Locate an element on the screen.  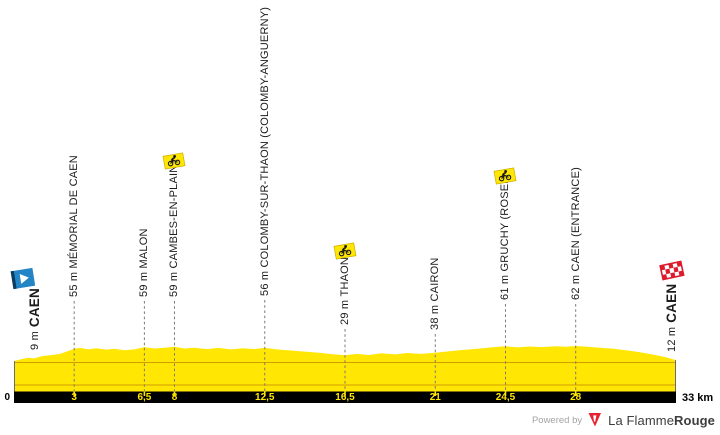
waypoint-name: COLOMBY-SUR-THAON (COLOMBY-ANGUERNY) is located at coordinates (264, 138).